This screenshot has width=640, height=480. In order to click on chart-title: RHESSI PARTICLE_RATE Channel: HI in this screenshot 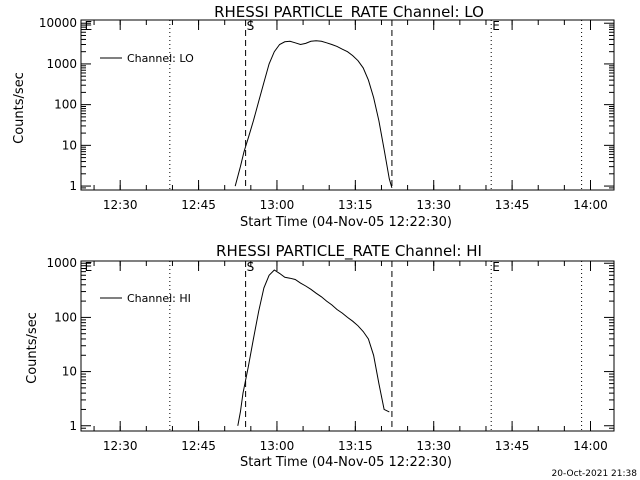, I will do `click(349, 251)`.